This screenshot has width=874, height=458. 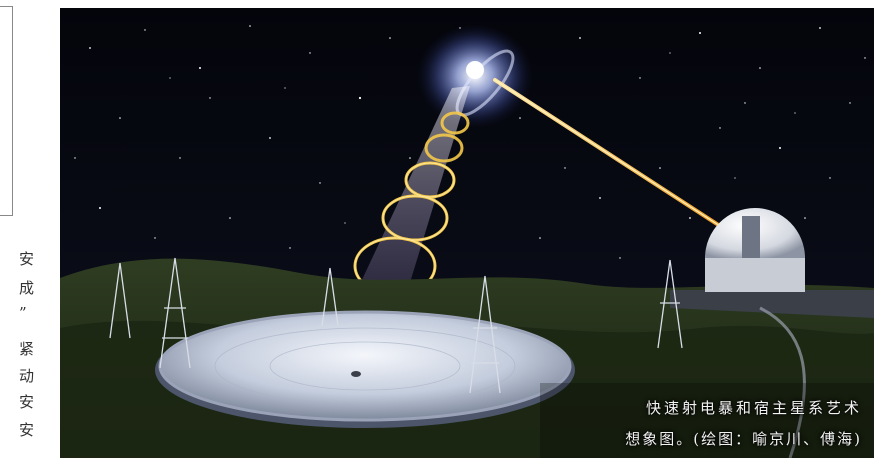 What do you see at coordinates (27, 288) in the screenshot?
I see `side-text-char: 成` at bounding box center [27, 288].